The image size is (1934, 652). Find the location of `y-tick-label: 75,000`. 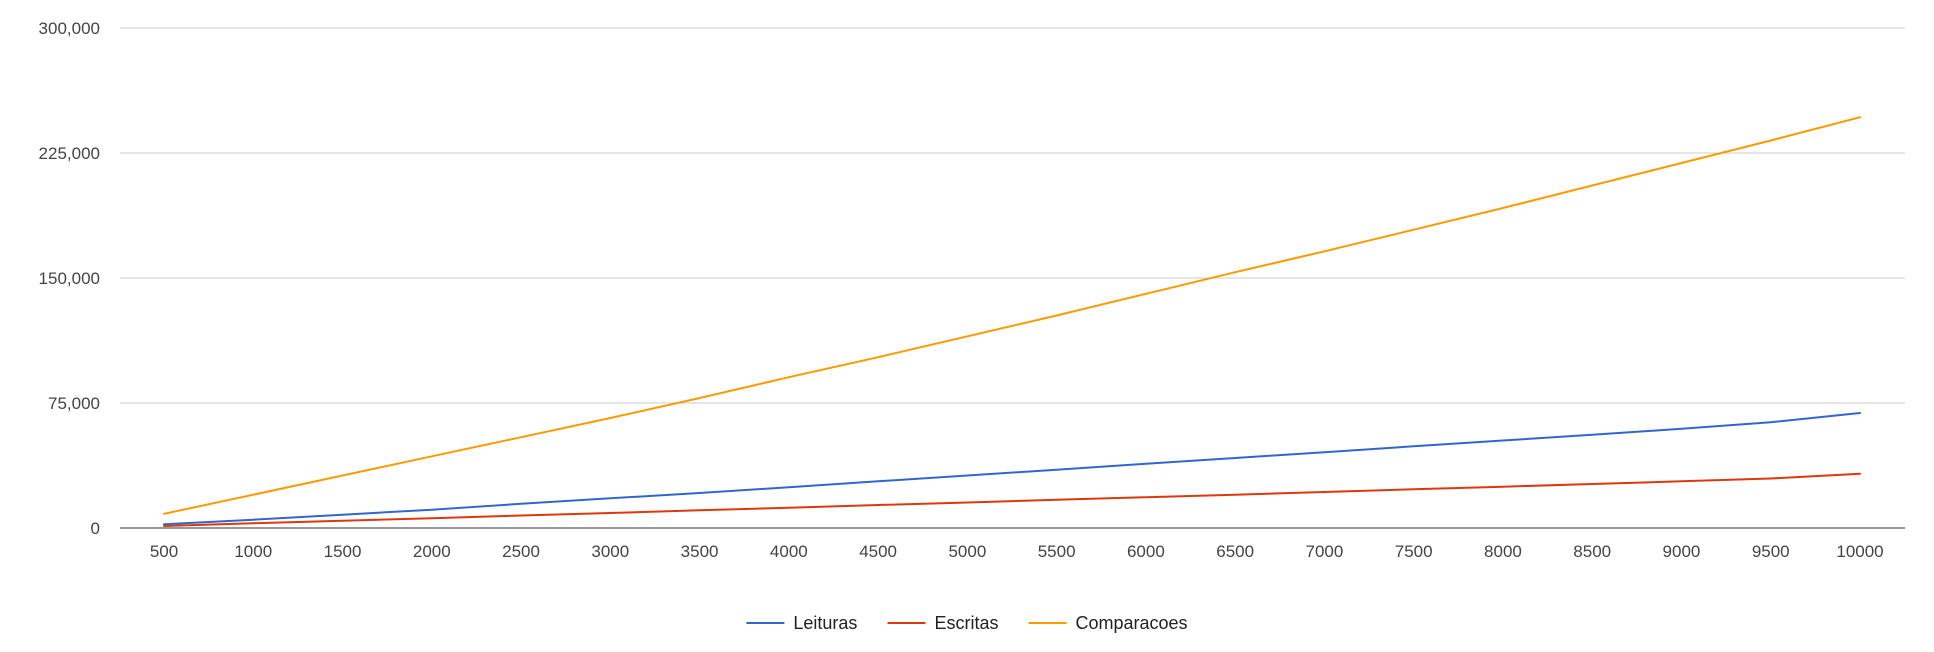

y-tick-label: 75,000 is located at coordinates (74, 403).